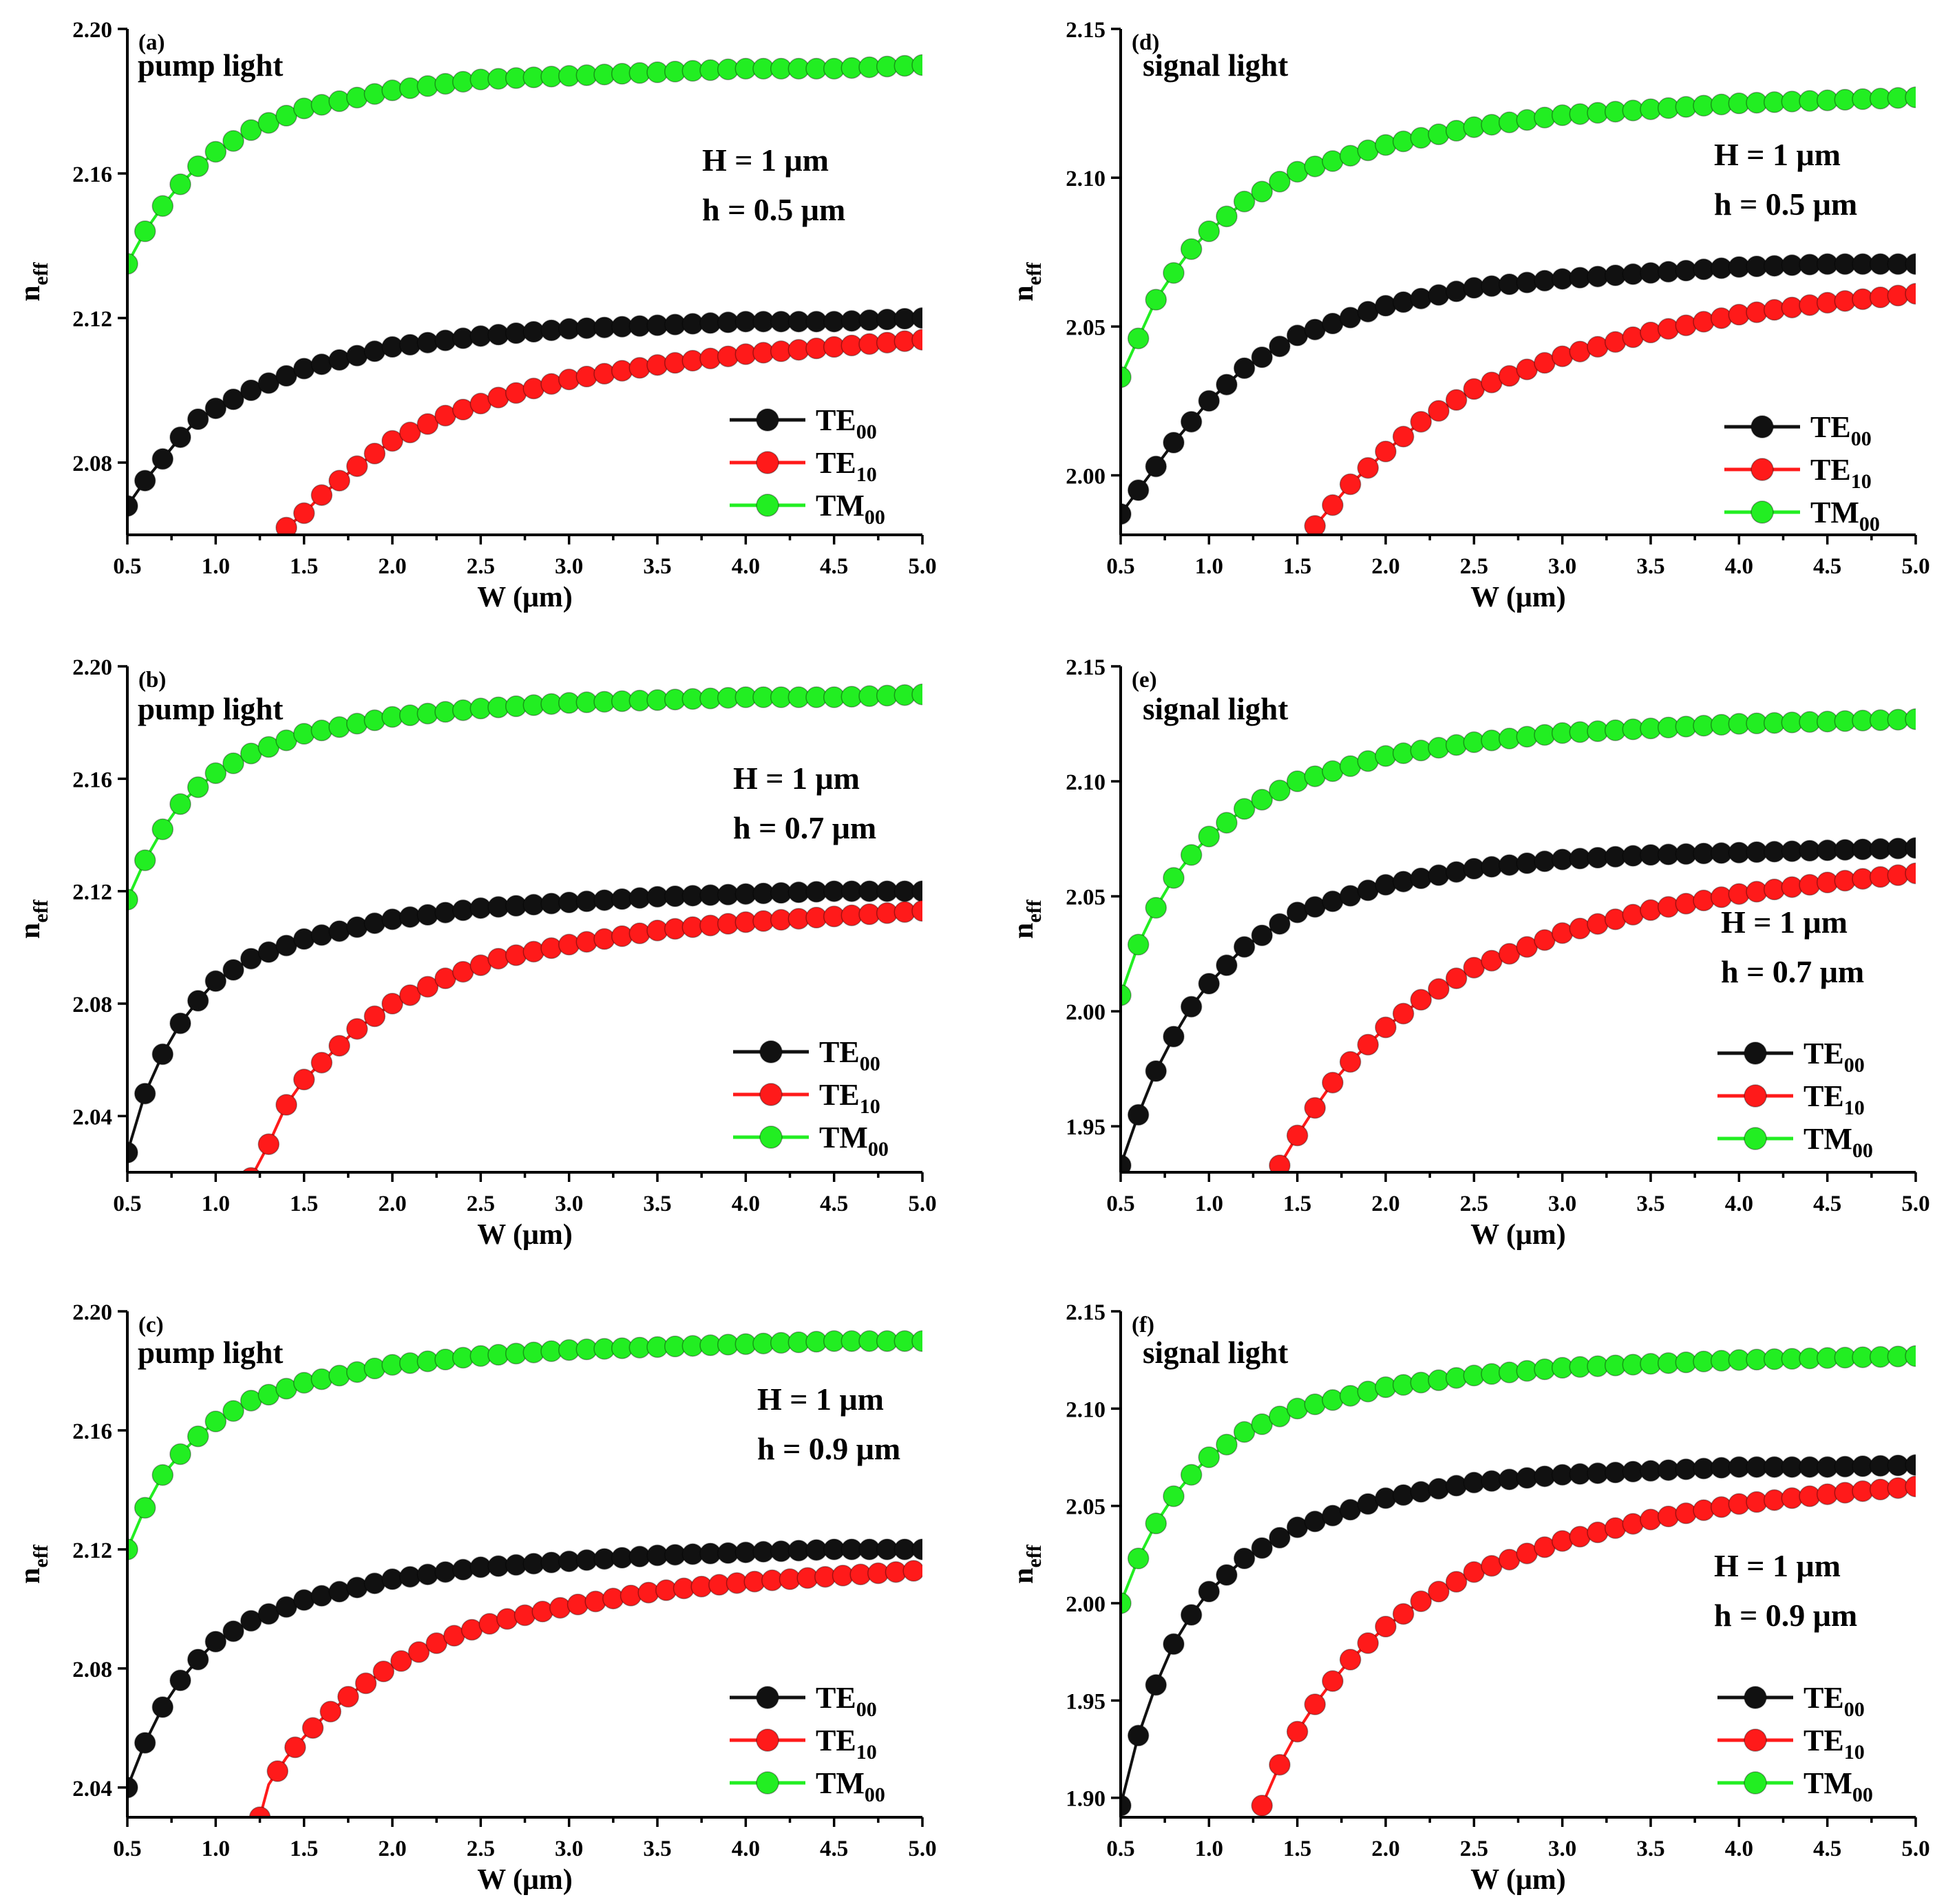  I want to click on param-h: h = 0.9 μm, so click(1785, 1615).